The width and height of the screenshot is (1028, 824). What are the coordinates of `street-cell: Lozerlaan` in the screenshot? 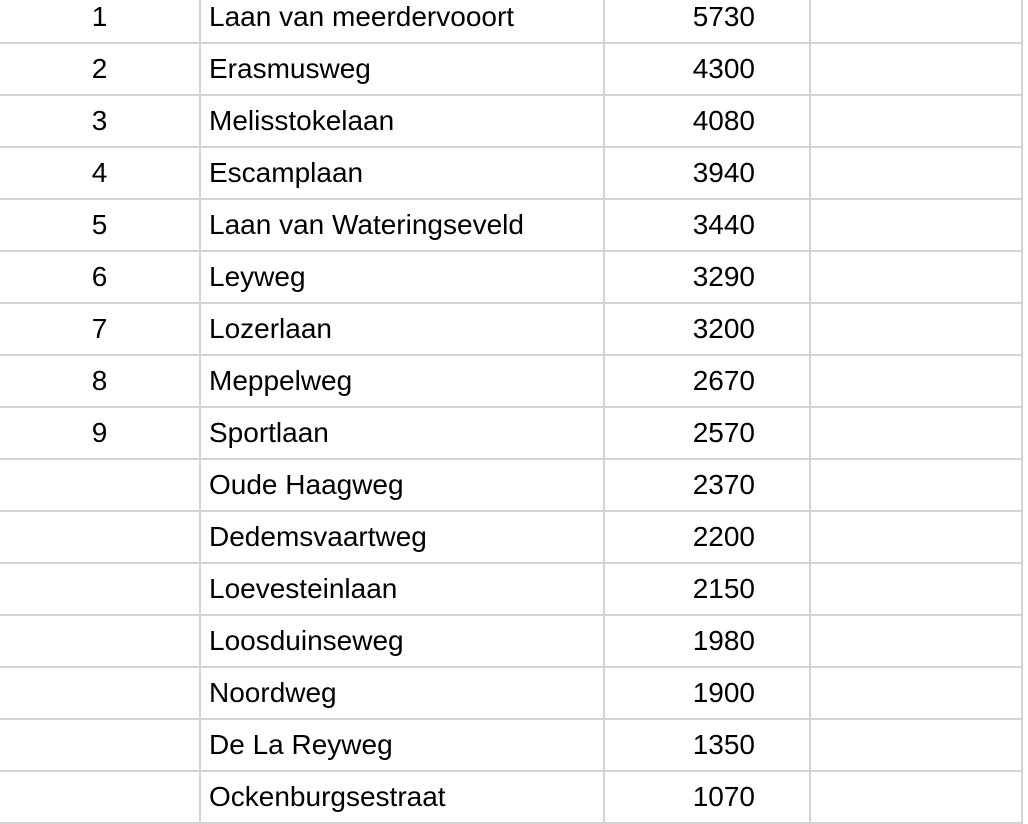 It's located at (402, 329).